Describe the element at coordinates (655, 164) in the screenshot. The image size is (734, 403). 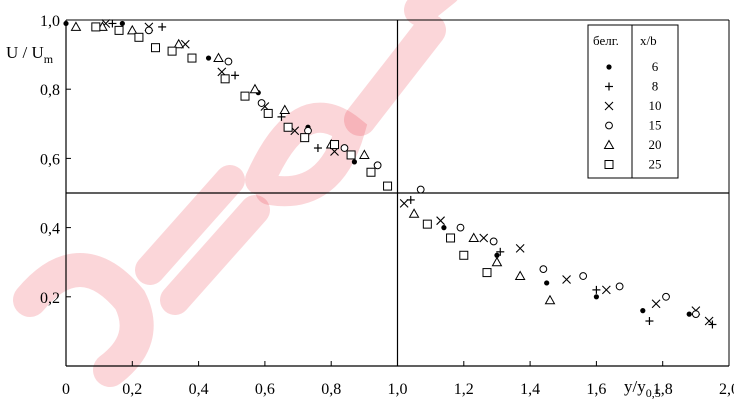
I see `legend-value: 25` at that location.